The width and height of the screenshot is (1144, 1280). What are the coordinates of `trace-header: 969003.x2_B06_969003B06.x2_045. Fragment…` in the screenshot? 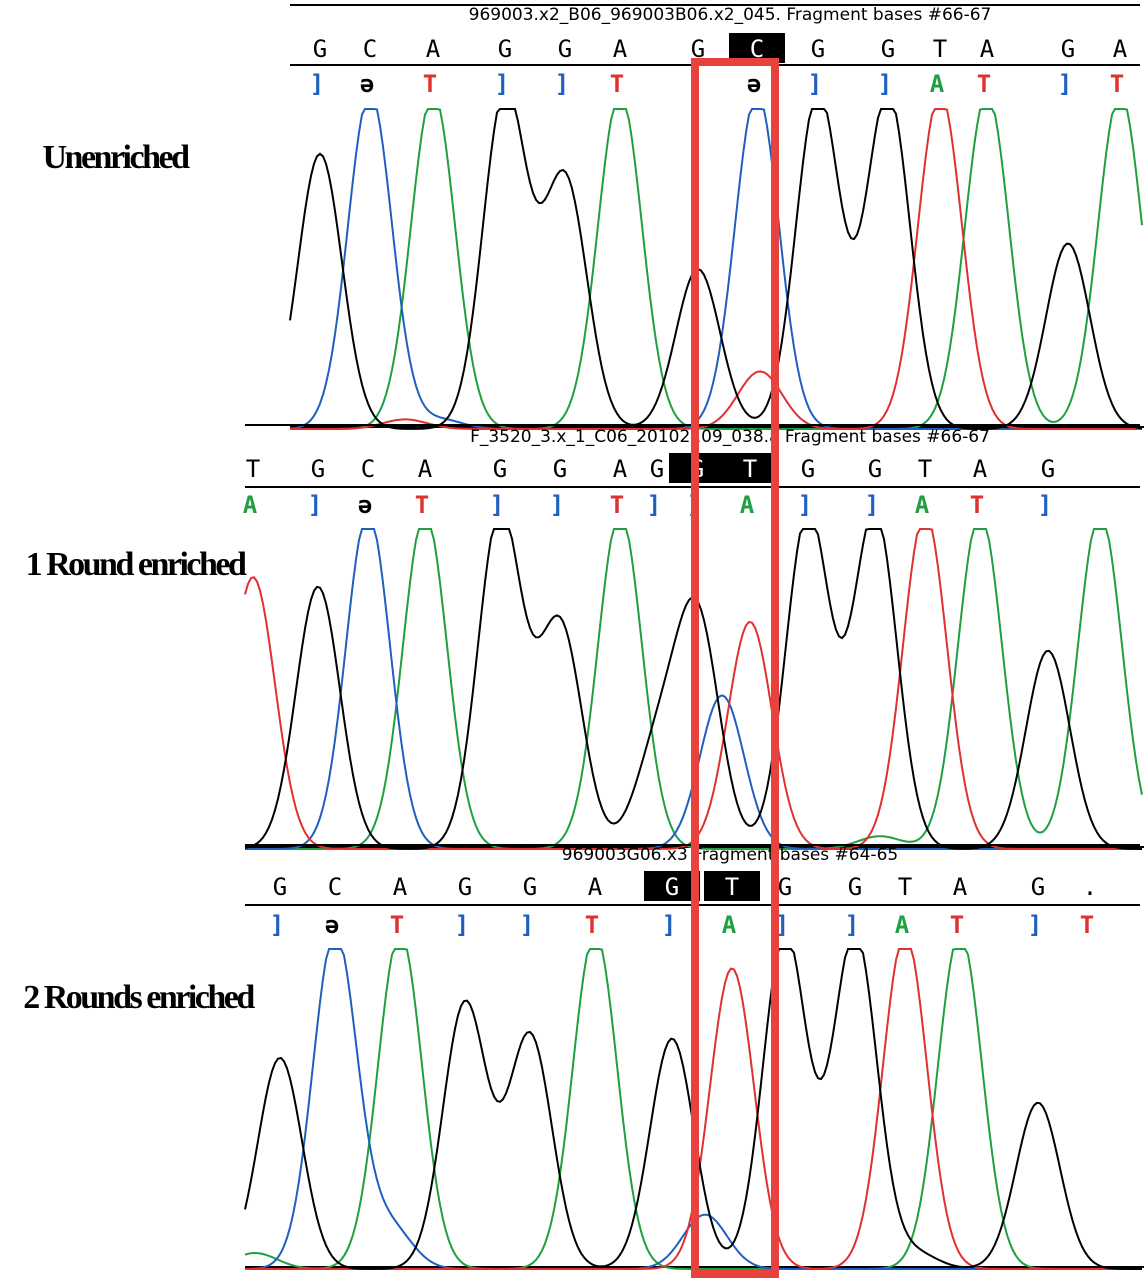 It's located at (730, 15).